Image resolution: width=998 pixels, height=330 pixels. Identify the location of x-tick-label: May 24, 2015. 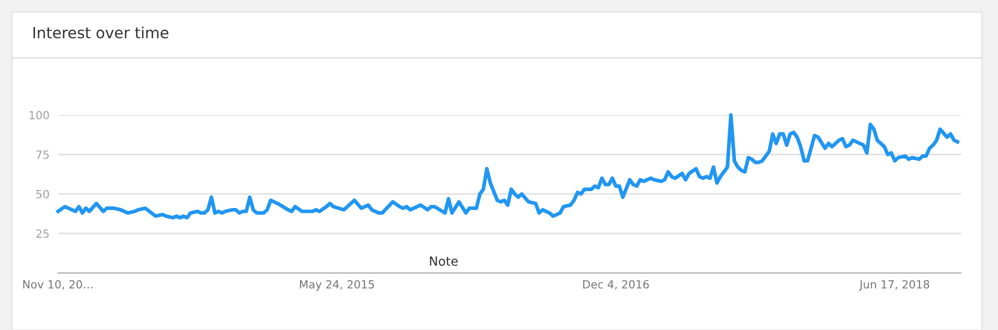
(337, 285).